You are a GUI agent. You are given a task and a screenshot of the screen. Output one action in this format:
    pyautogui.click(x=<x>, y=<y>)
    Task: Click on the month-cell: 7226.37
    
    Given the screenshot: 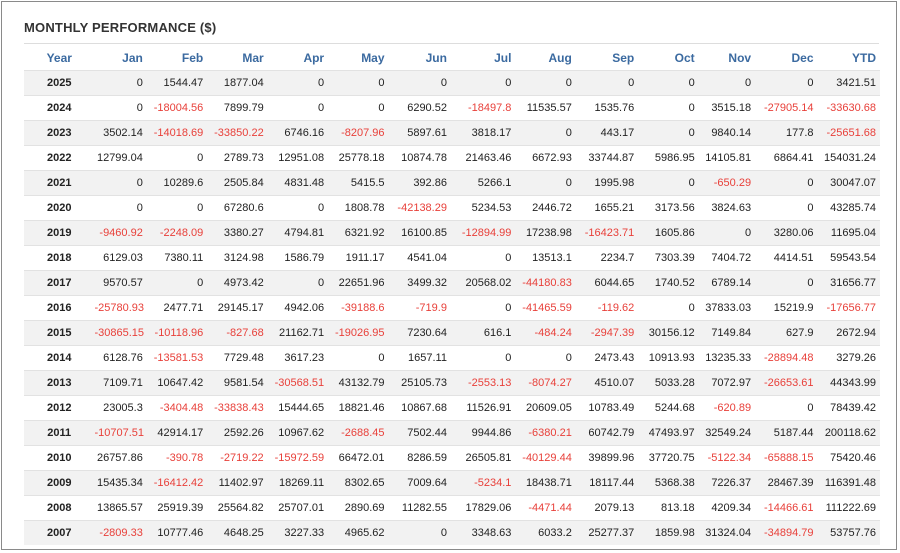 What is the action you would take?
    pyautogui.click(x=727, y=483)
    